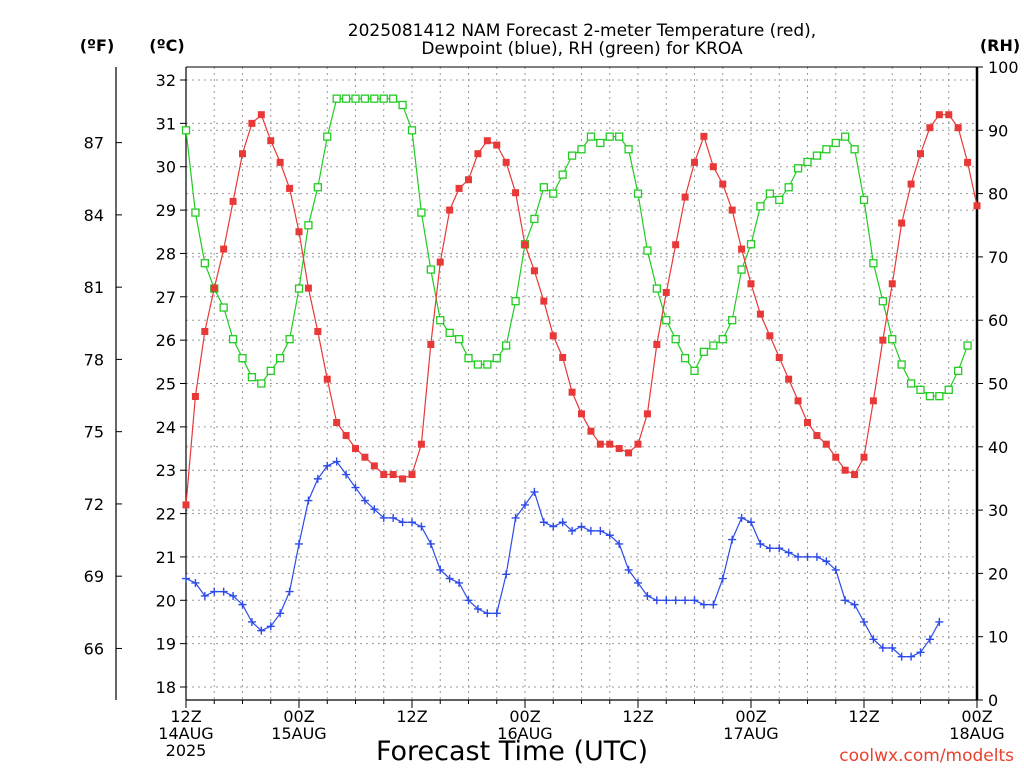  I want to click on celsius-tick-label: 31, so click(166, 123).